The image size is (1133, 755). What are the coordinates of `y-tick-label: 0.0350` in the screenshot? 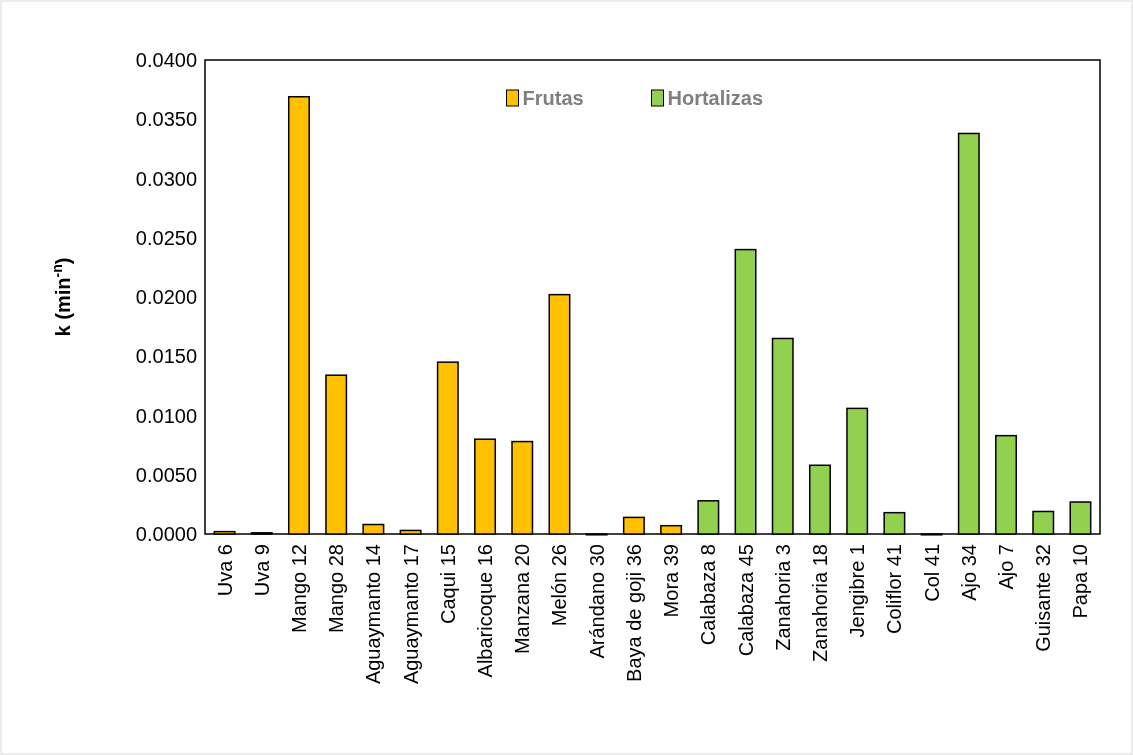 It's located at (166, 119).